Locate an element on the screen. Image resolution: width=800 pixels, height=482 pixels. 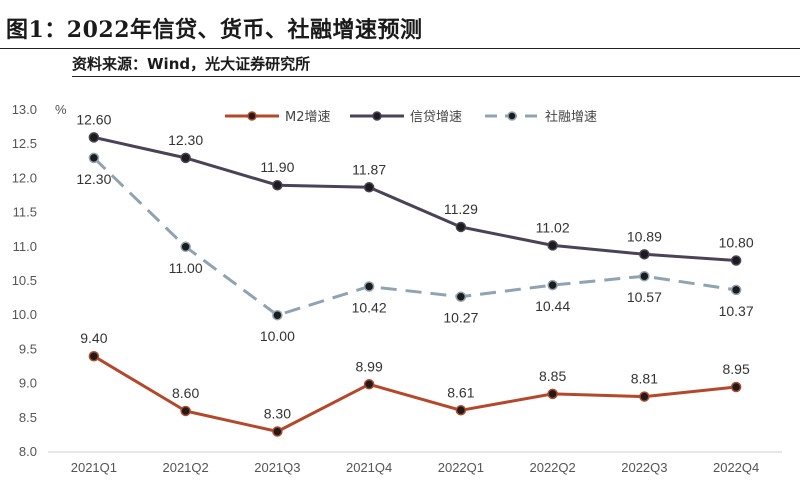
x-tick-label: 2022Q1 is located at coordinates (461, 467).